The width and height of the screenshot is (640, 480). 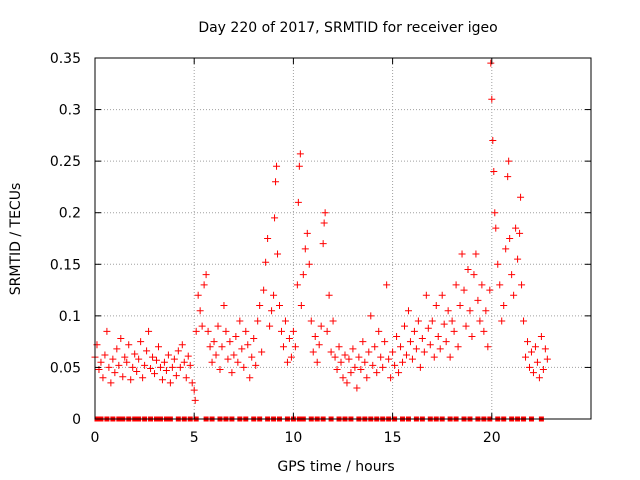 What do you see at coordinates (65, 162) in the screenshot?
I see `y-tick-label: 0.25` at bounding box center [65, 162].